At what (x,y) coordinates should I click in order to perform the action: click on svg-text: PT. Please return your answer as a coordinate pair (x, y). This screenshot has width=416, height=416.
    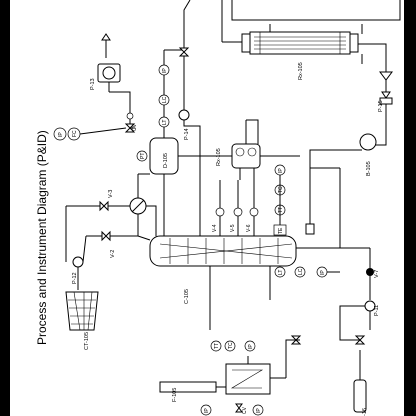
    Looking at the image, I should click on (143, 156).